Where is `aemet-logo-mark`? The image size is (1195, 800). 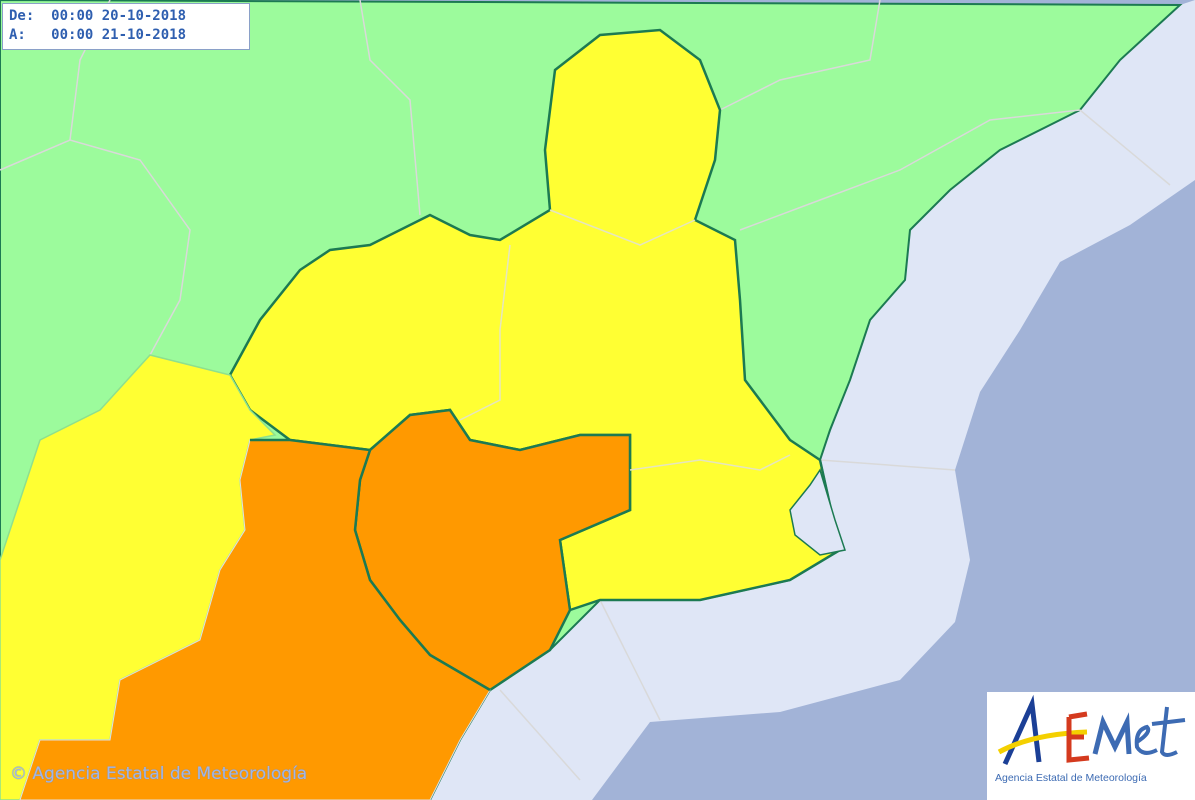 aemet-logo-mark is located at coordinates (1091, 730).